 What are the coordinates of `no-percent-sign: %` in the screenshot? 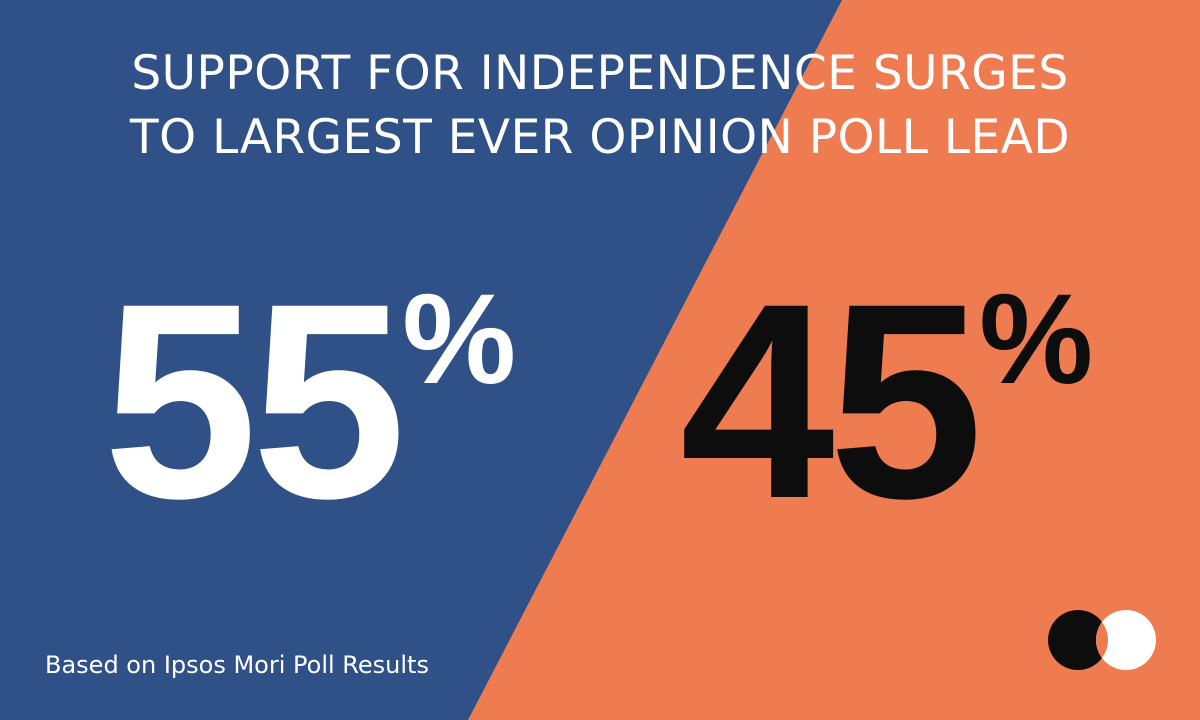 It's located at (1036, 339).